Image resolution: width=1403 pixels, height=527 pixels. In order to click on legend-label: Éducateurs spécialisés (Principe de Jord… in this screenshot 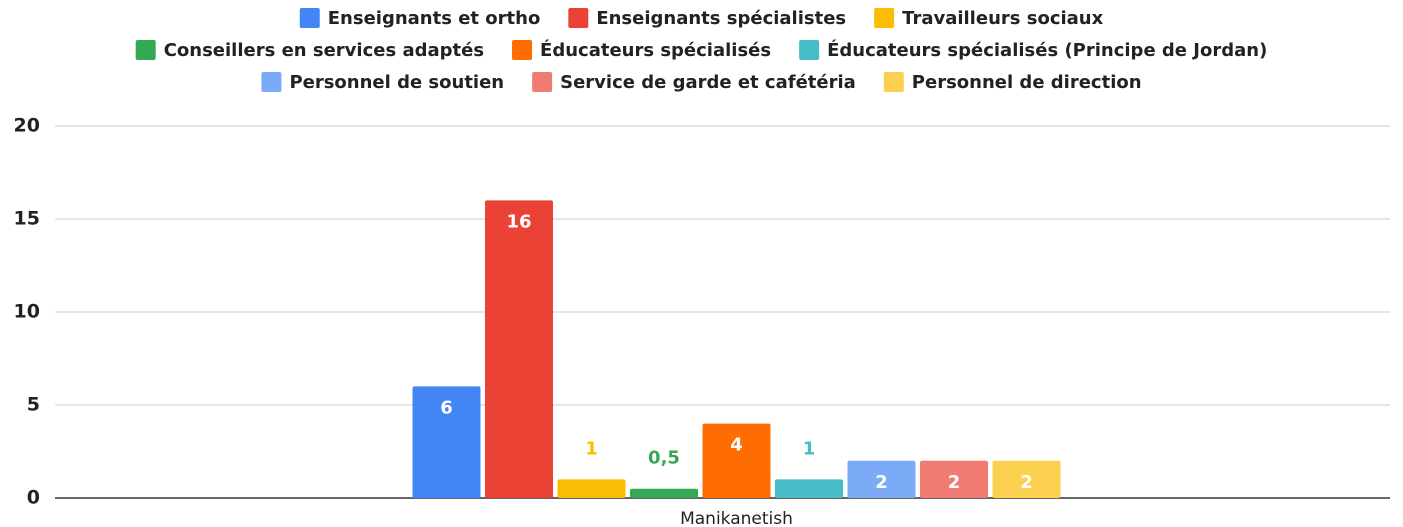, I will do `click(1047, 50)`.